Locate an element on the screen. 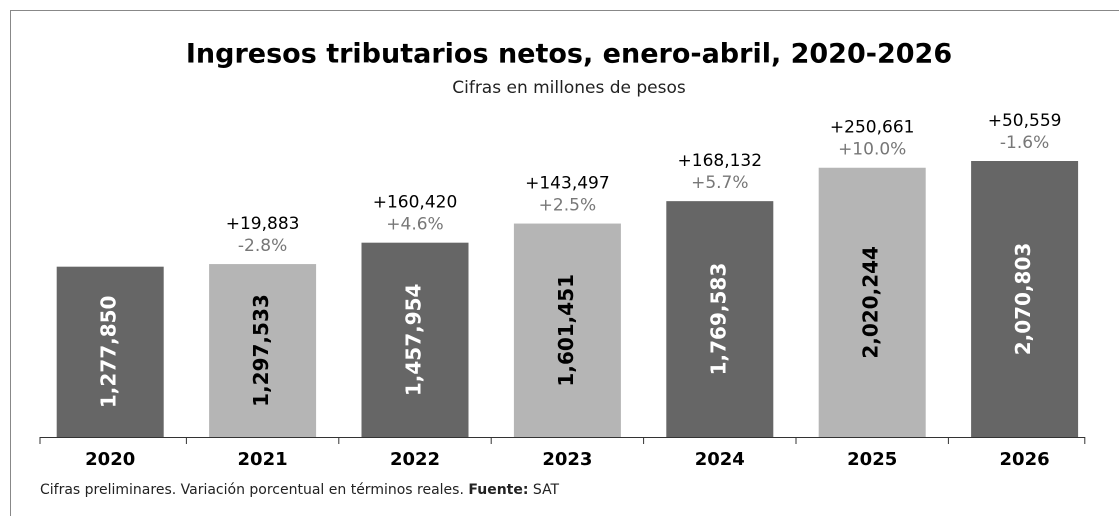 The width and height of the screenshot is (1119, 516). pct-change-label: +10.0% is located at coordinates (872, 150).